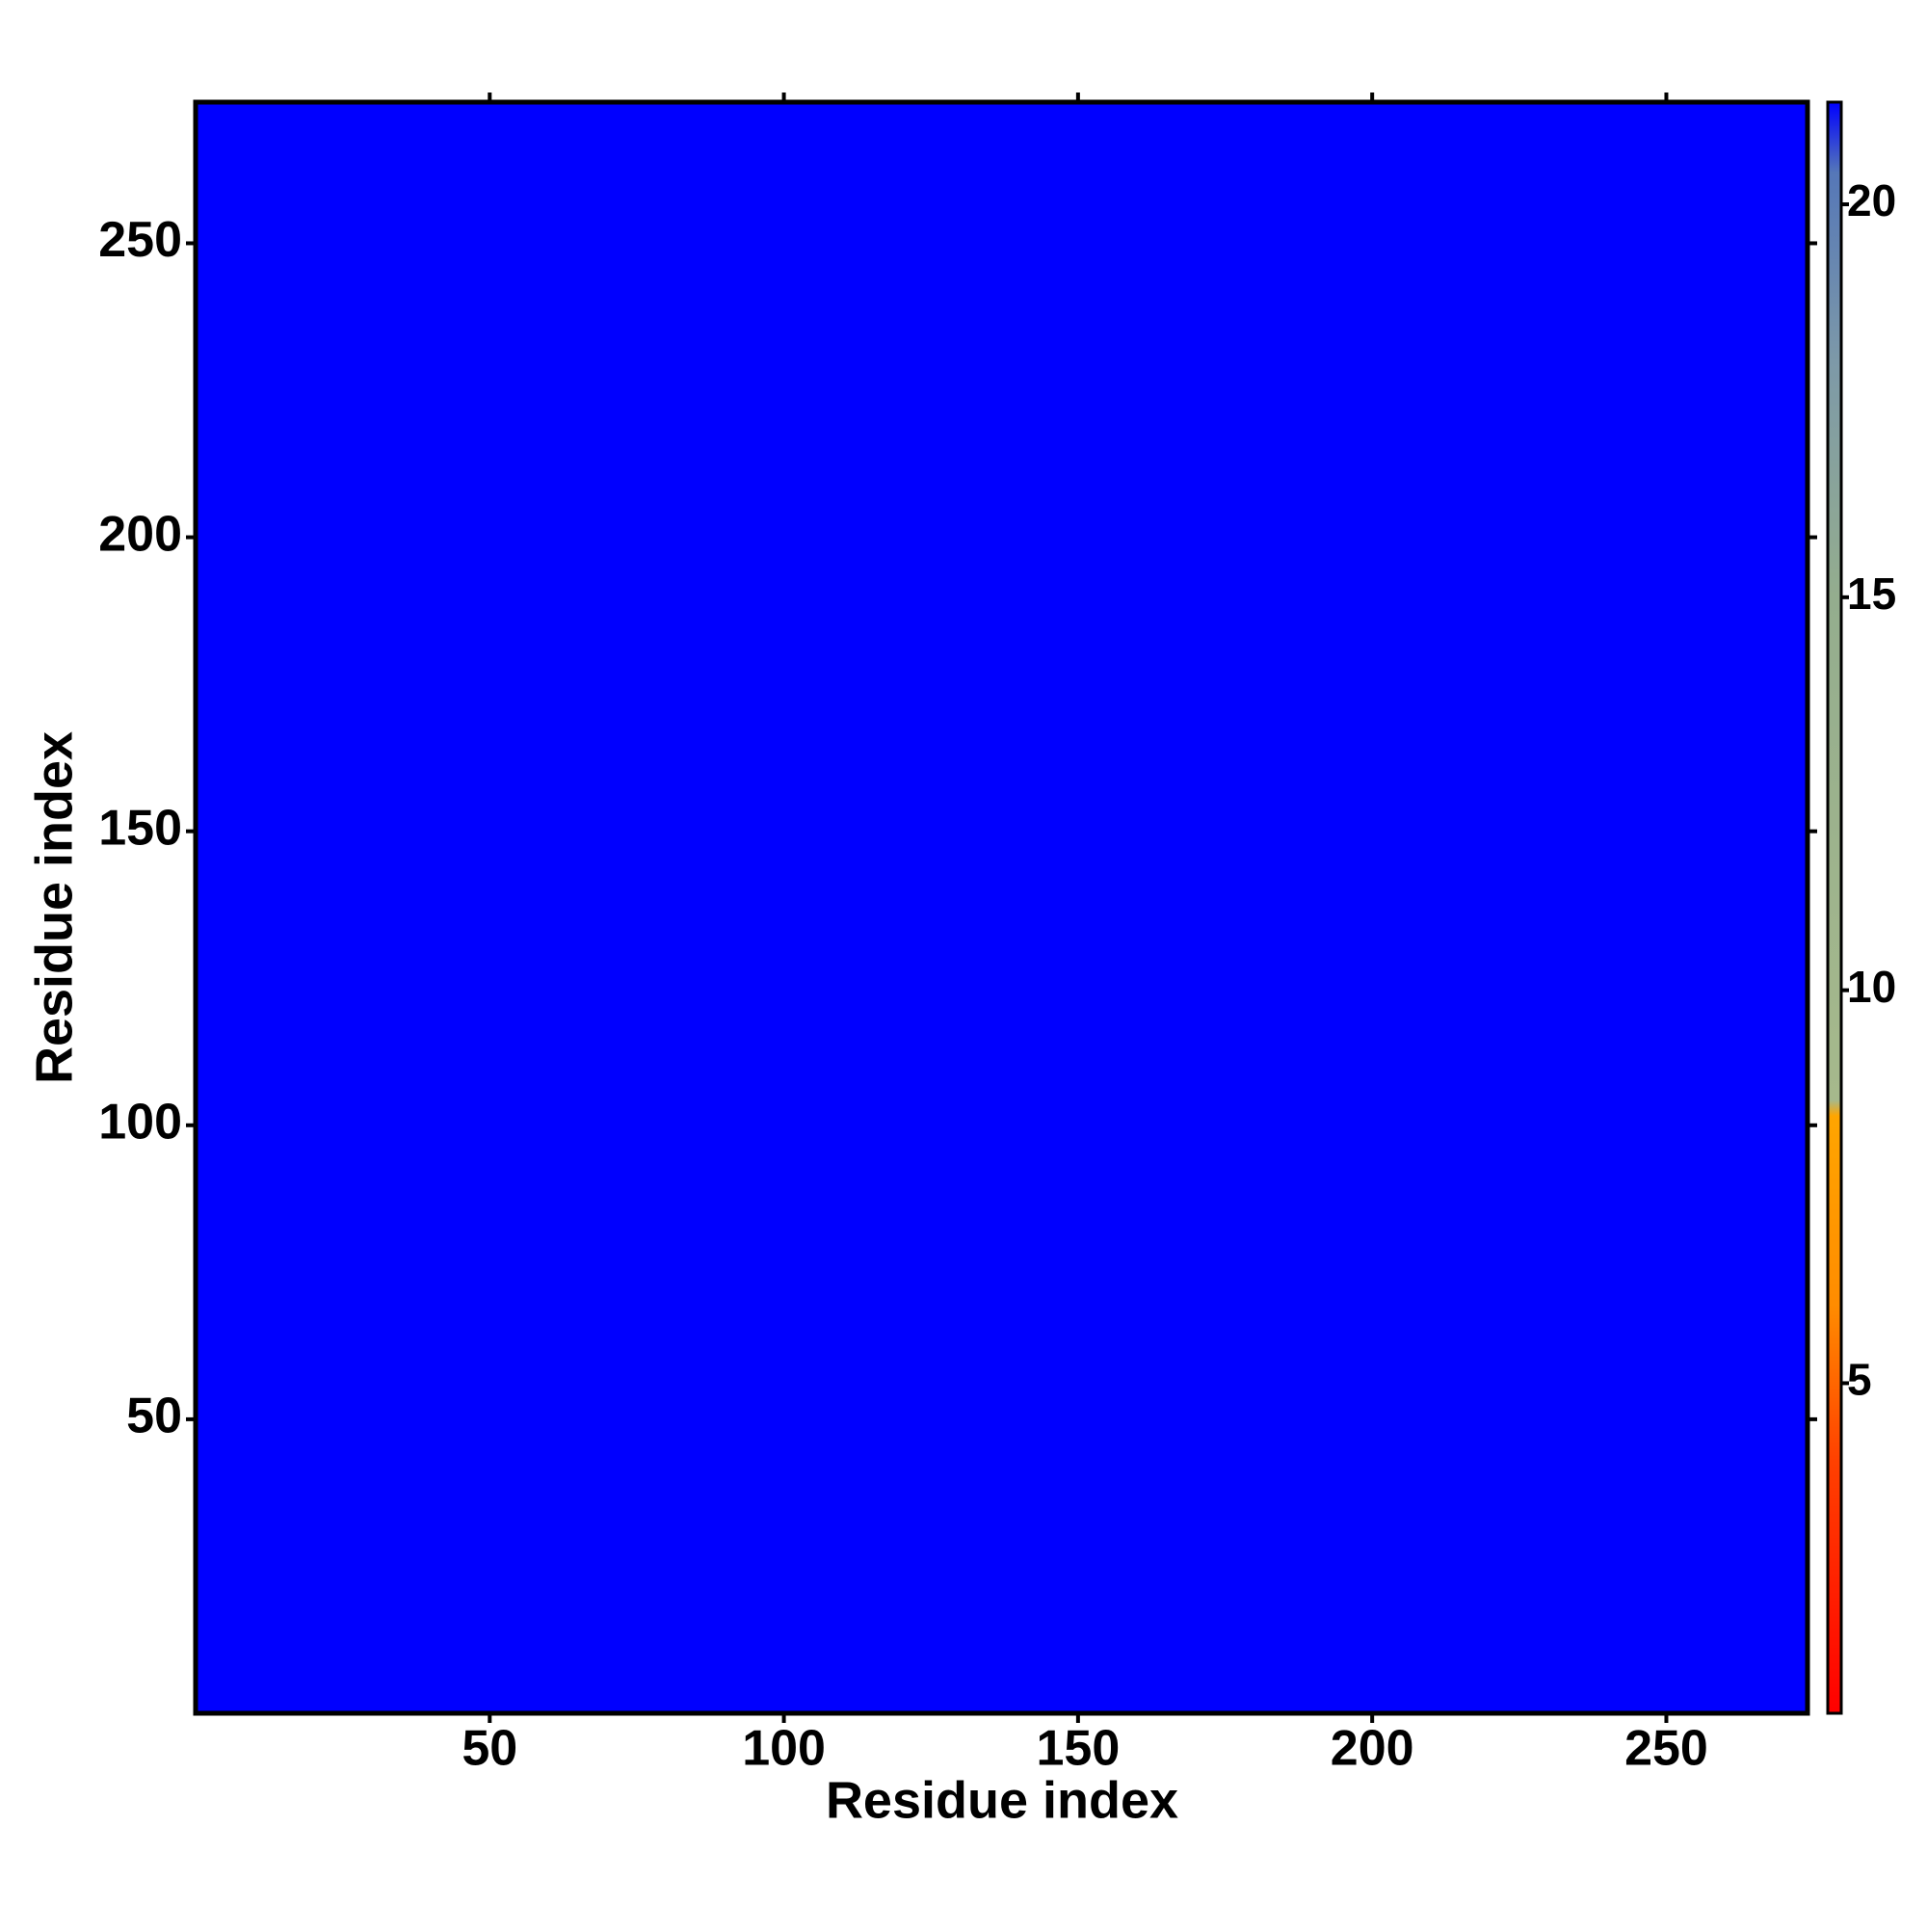  Describe the element at coordinates (1871, 594) in the screenshot. I see `colorbar-tick-label: 15` at that location.